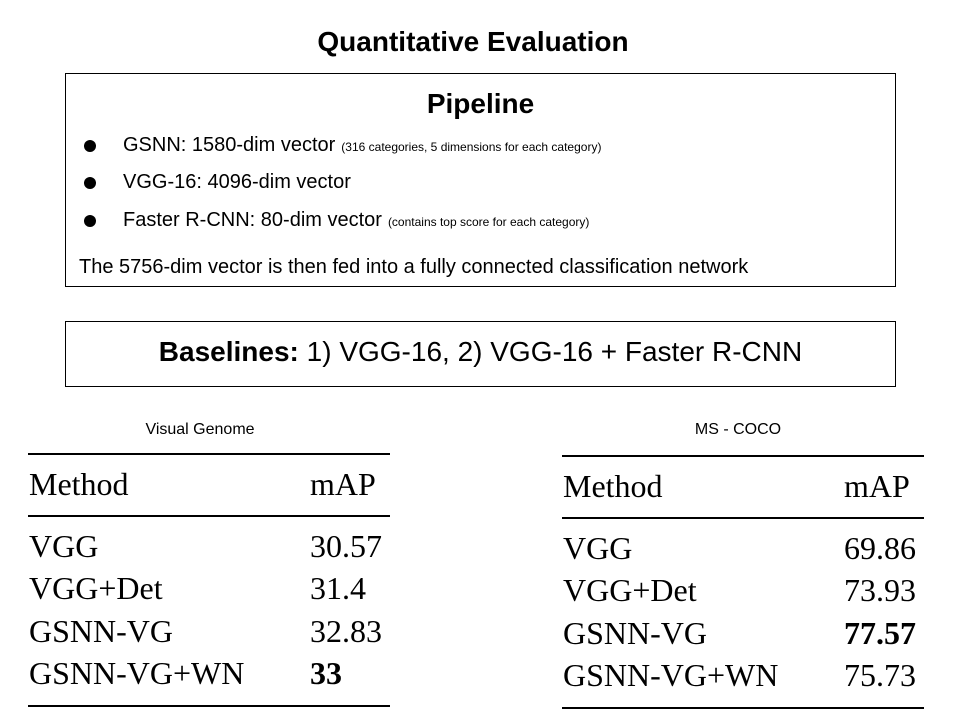 This screenshot has width=960, height=720. I want to click on table-row-map: 30.57, so click(346, 546).